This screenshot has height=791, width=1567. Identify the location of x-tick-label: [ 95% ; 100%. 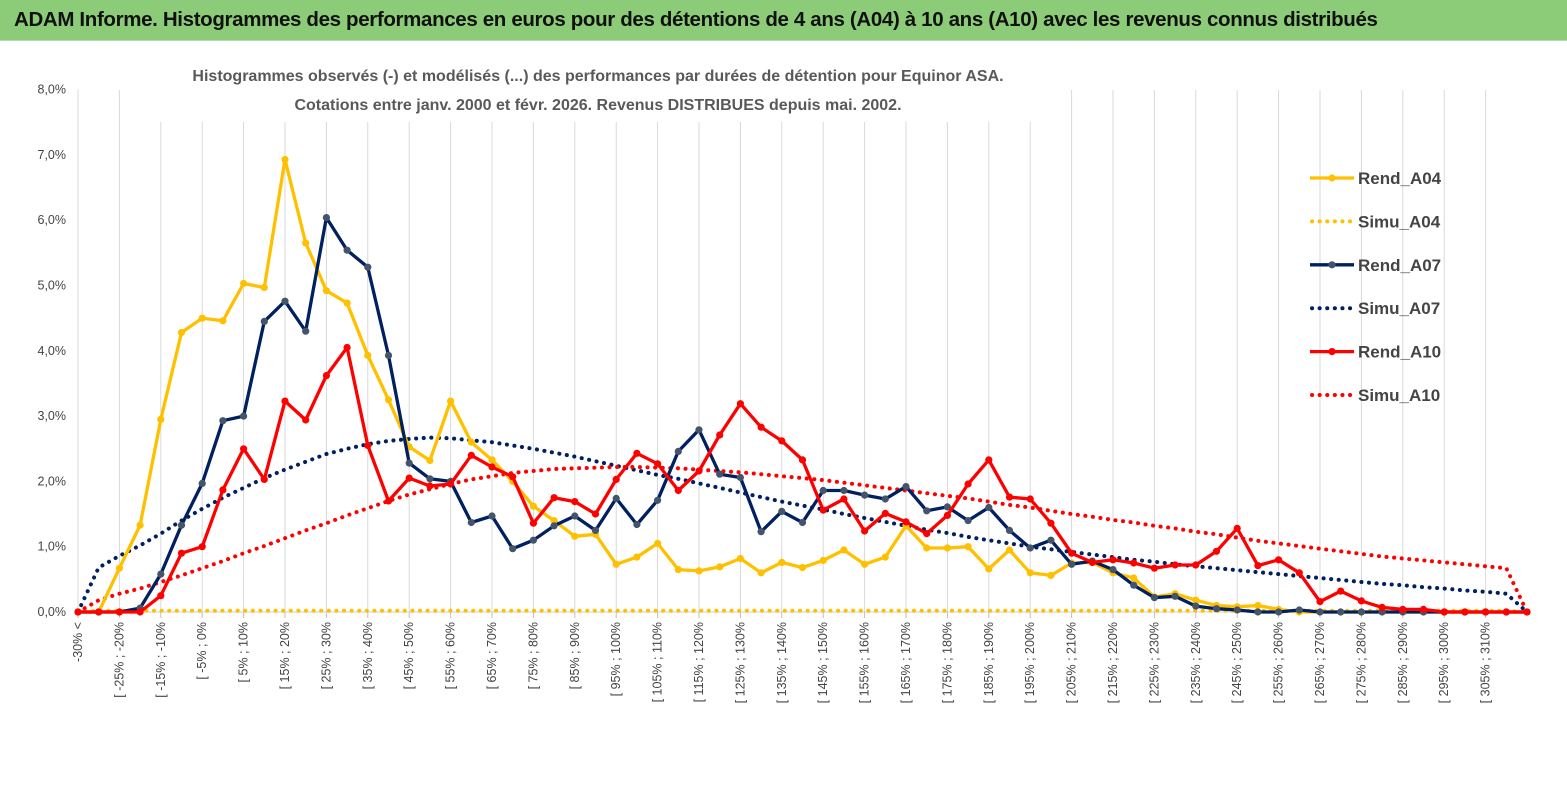
(616, 659).